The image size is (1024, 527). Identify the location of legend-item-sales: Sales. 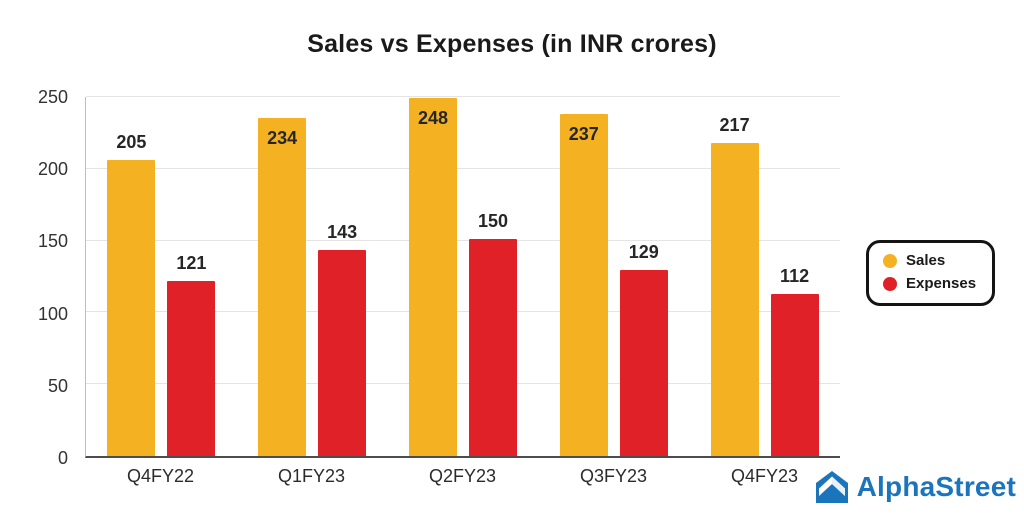
(929, 261).